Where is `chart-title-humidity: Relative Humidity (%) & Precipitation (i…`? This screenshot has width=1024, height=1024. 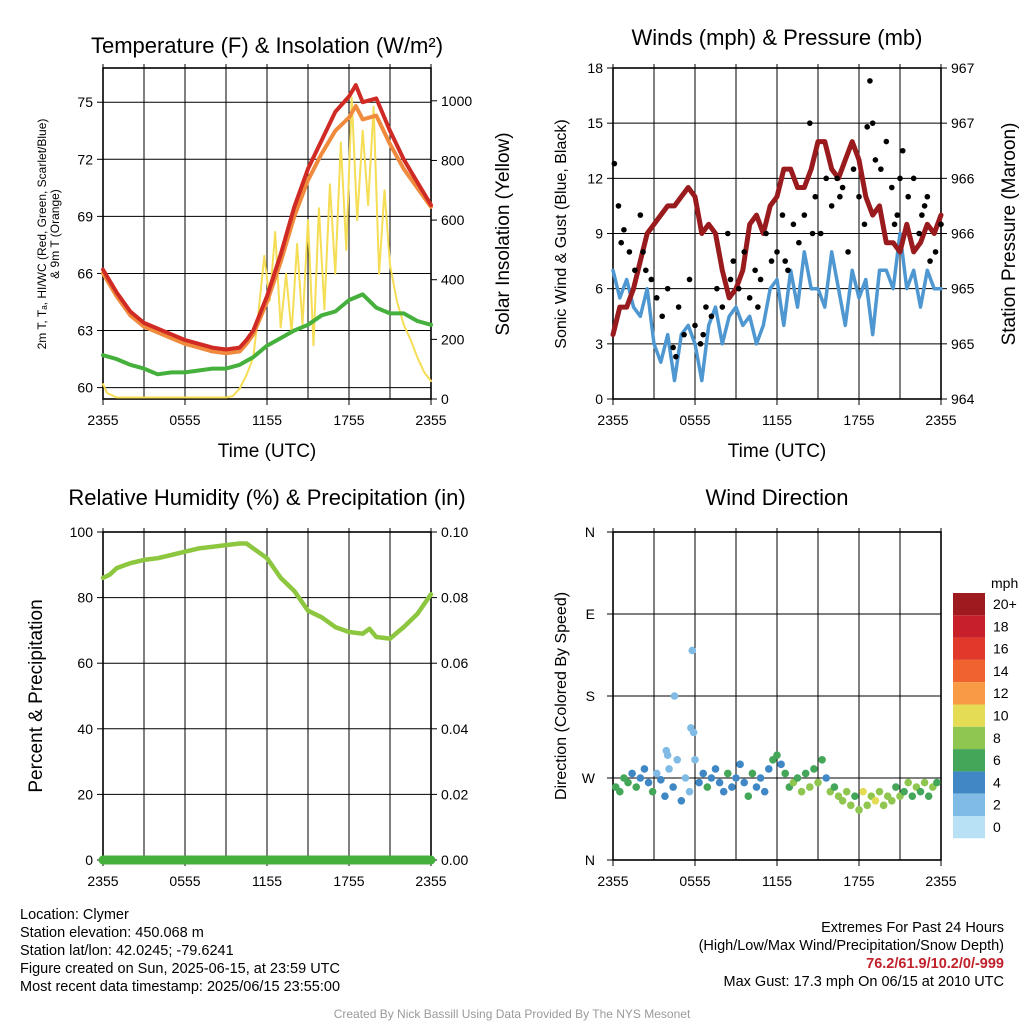
chart-title-humidity: Relative Humidity (%) & Precipitation (i… is located at coordinates (266, 497).